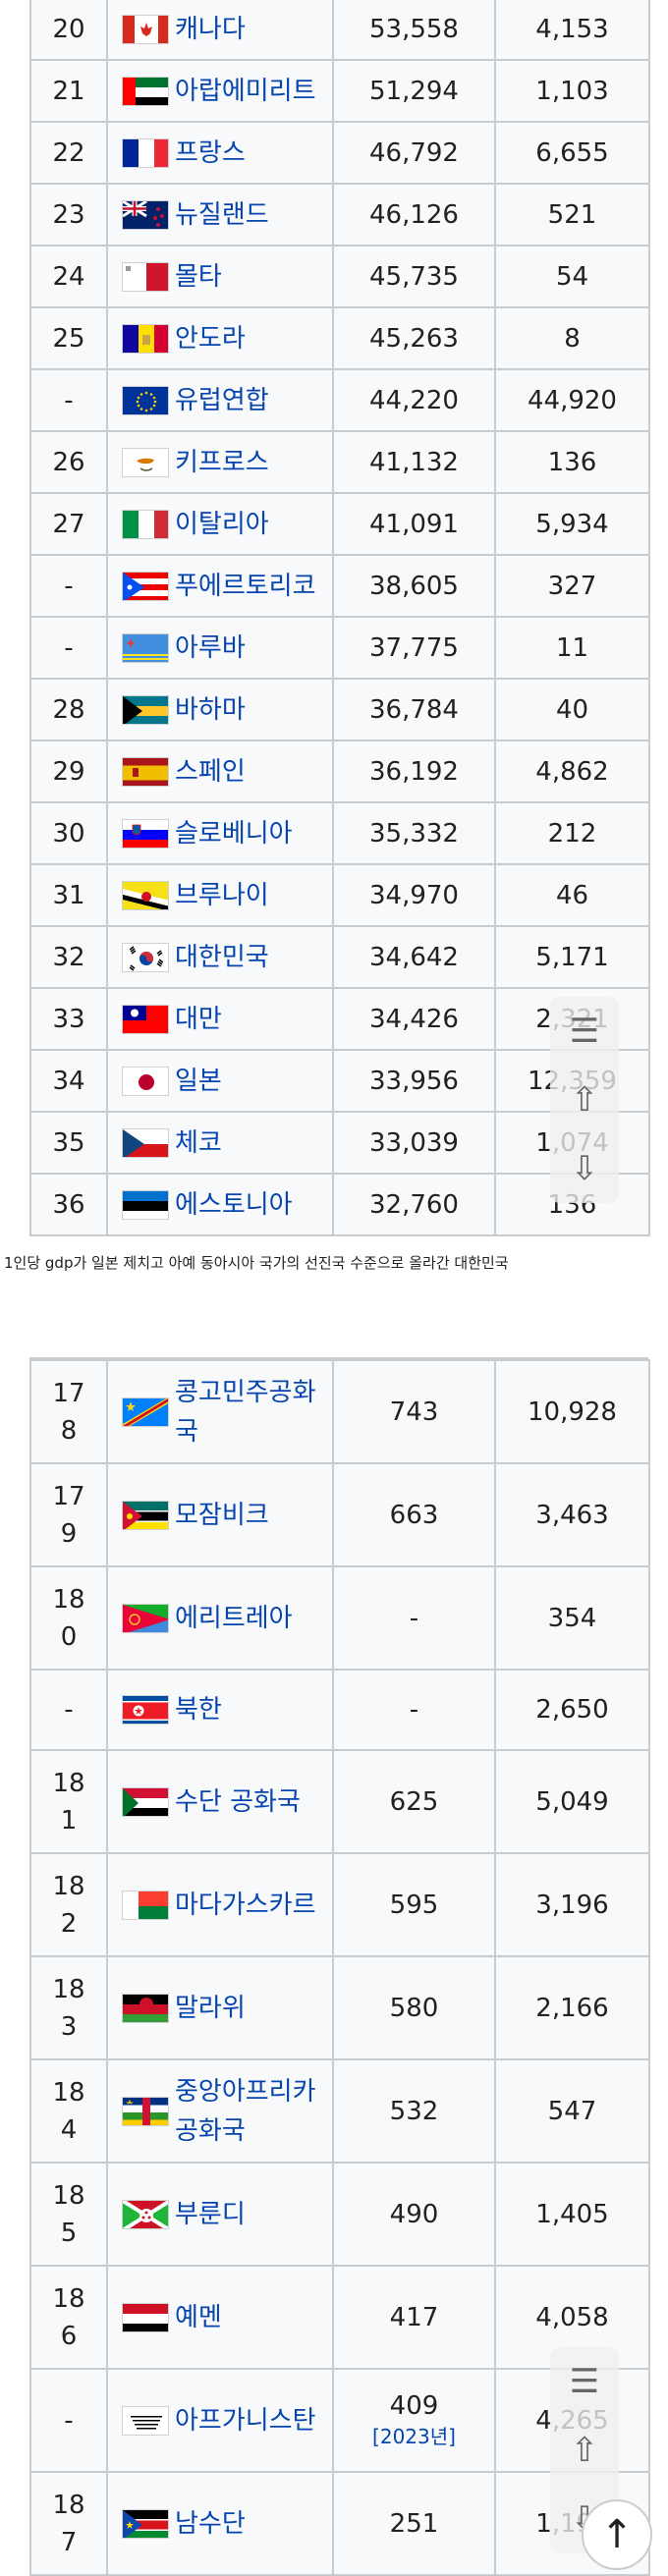 The height and width of the screenshot is (2576, 668). Describe the element at coordinates (145, 1081) in the screenshot. I see `japan-flag-icon` at that location.